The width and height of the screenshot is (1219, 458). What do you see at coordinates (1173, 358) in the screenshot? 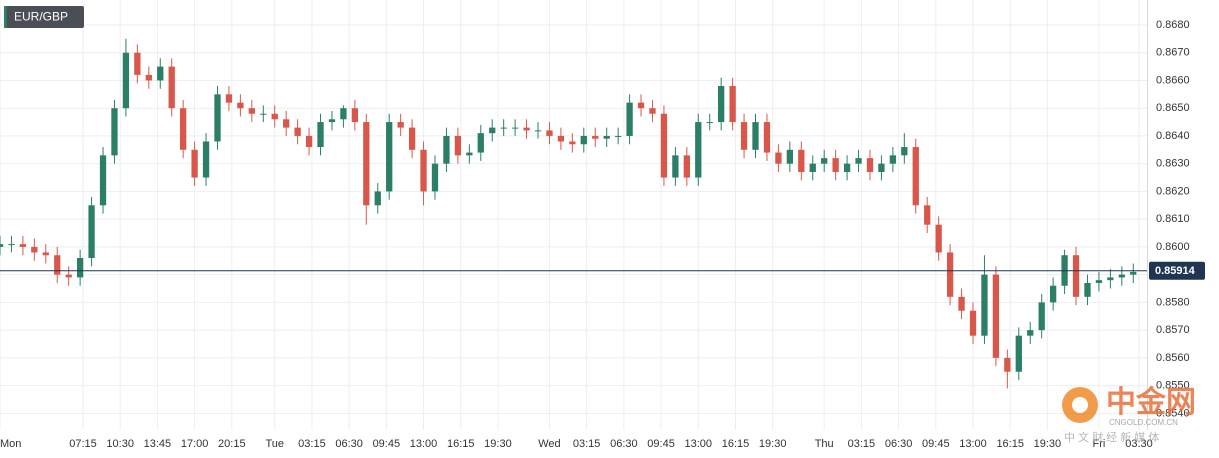
I see `y-tick-label: 0.8560` at bounding box center [1173, 358].